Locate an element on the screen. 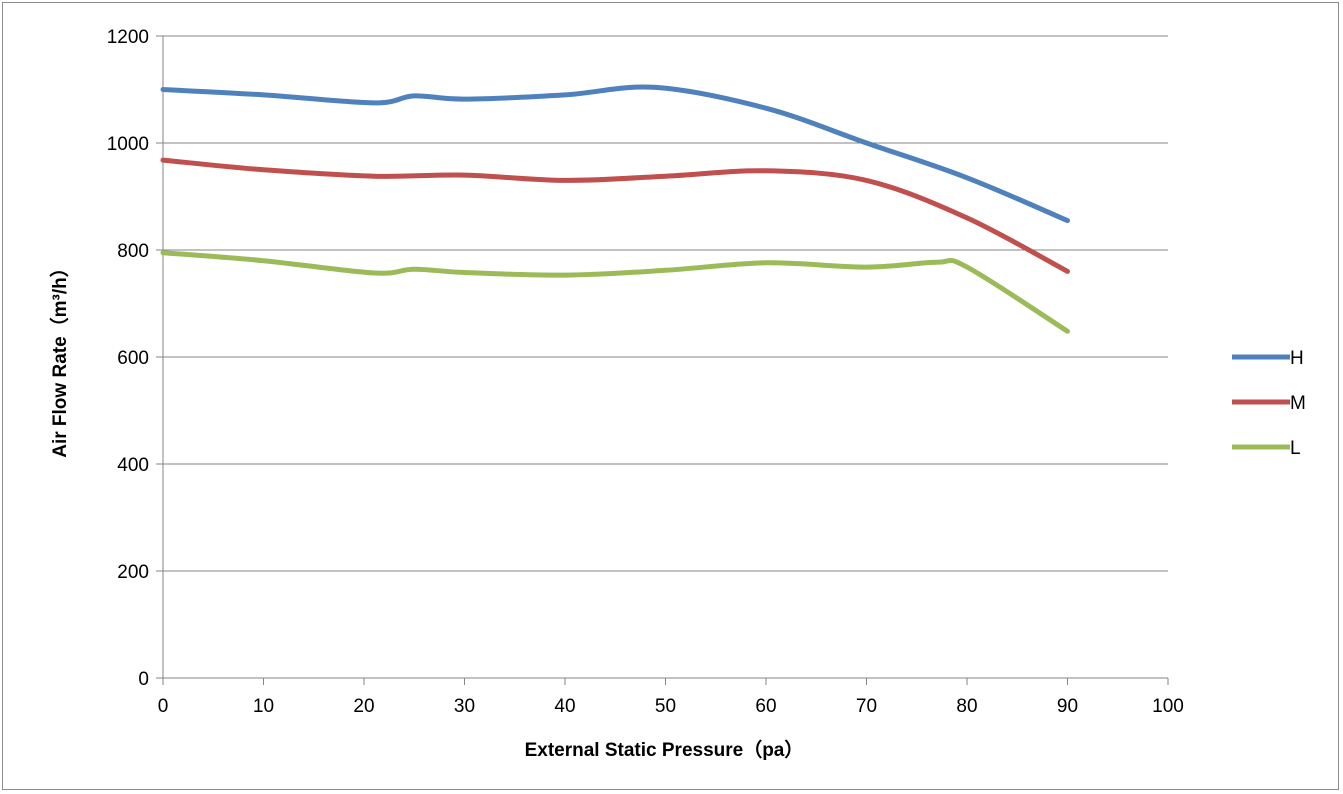 Image resolution: width=1343 pixels, height=794 pixels. x-tick-label: 0 is located at coordinates (163, 706).